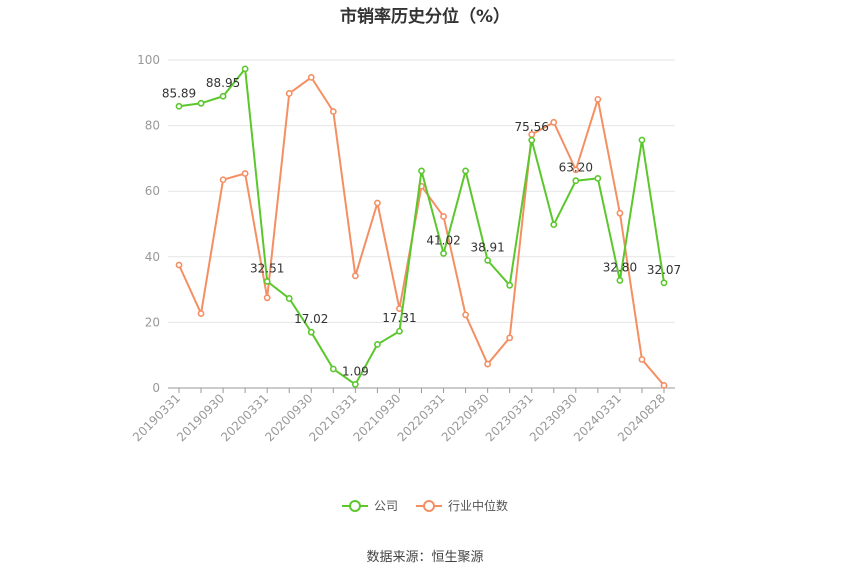  I want to click on chart-title: 市销率历史分位（%）, so click(425, 17).